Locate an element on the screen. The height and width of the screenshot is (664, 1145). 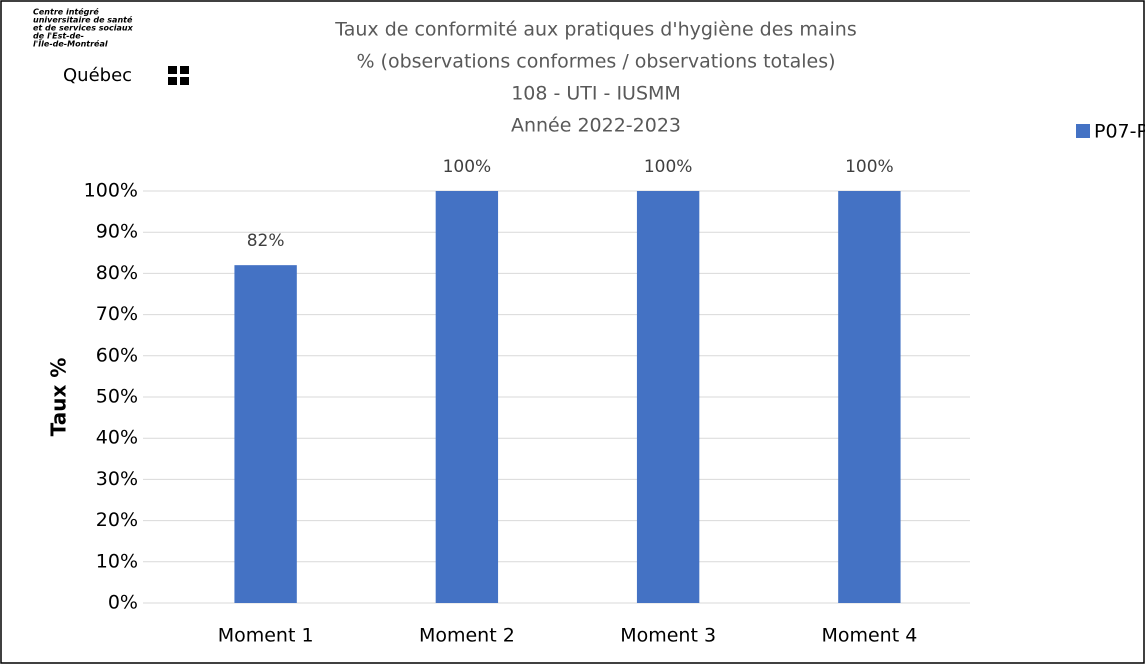
data-label: 82% is located at coordinates (266, 241).